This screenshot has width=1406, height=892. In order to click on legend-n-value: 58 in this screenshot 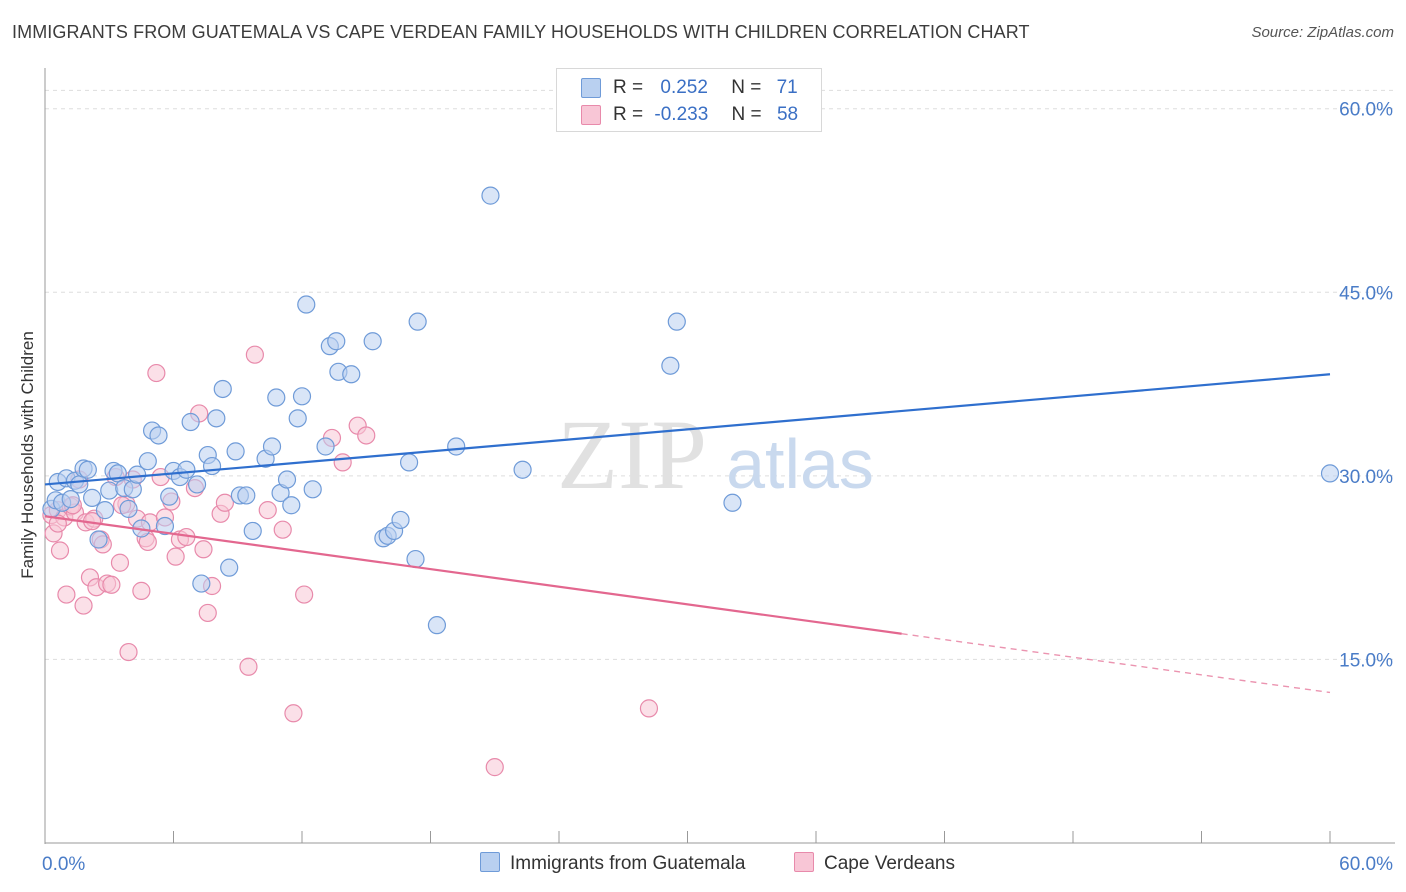, I will do `click(787, 114)`.